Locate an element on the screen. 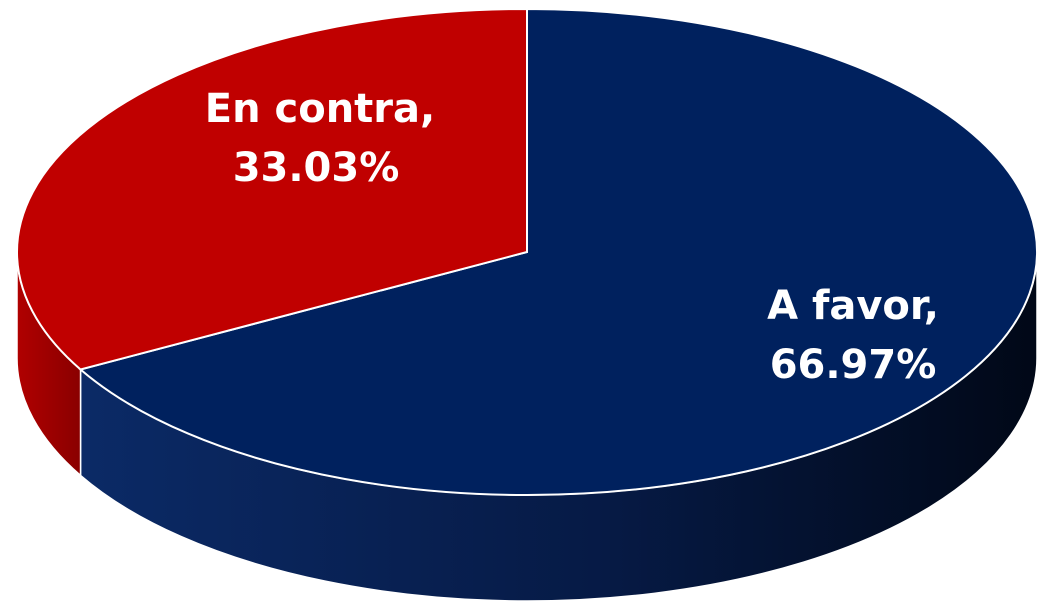  slice-label-a-favor-value: 66.97% is located at coordinates (853, 365).